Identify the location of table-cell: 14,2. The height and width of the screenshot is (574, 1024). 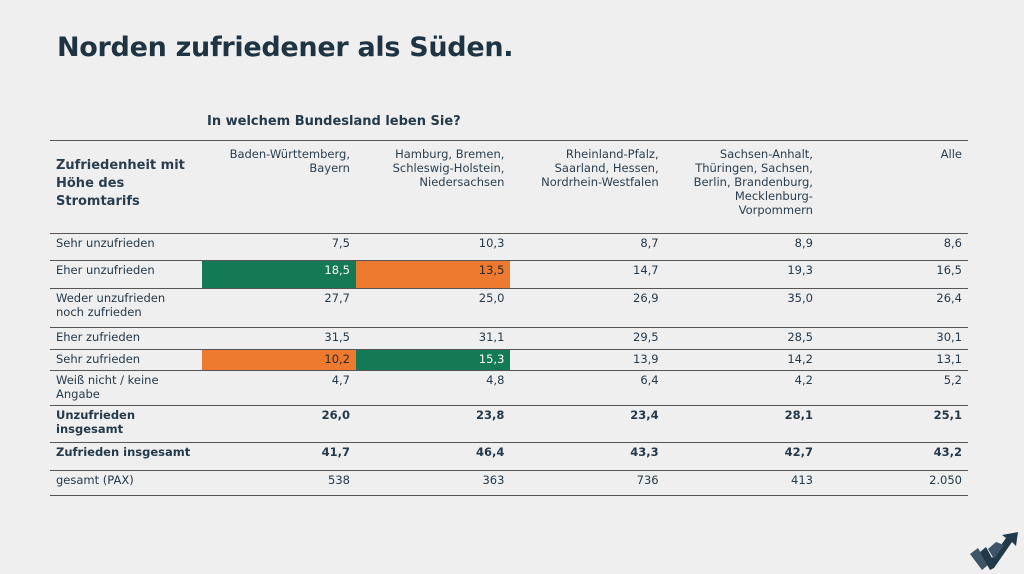
(800, 359).